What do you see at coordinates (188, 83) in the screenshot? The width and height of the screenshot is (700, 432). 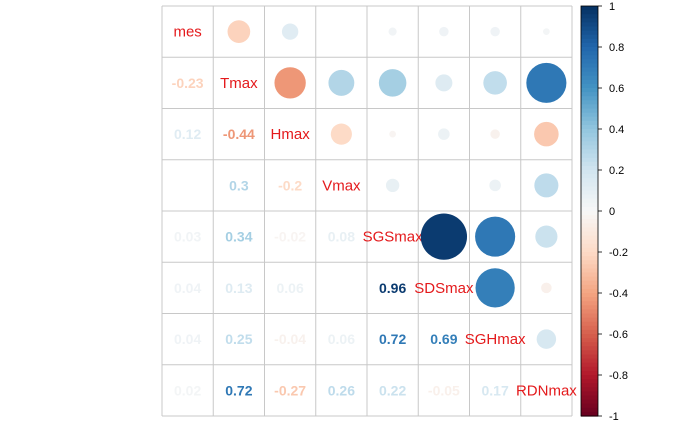 I see `correlation-value: -0.23` at bounding box center [188, 83].